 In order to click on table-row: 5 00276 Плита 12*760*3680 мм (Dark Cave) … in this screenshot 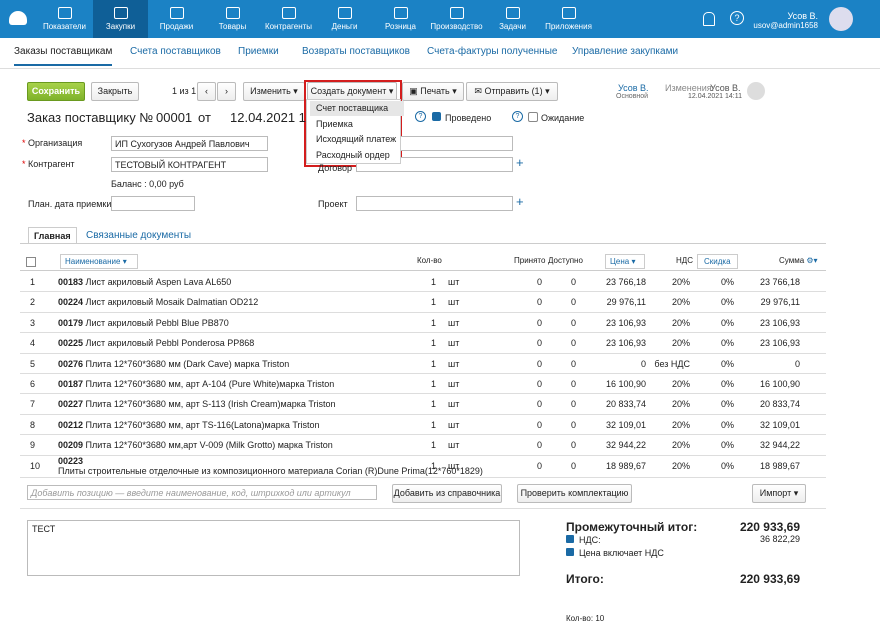, I will do `click(423, 363)`.